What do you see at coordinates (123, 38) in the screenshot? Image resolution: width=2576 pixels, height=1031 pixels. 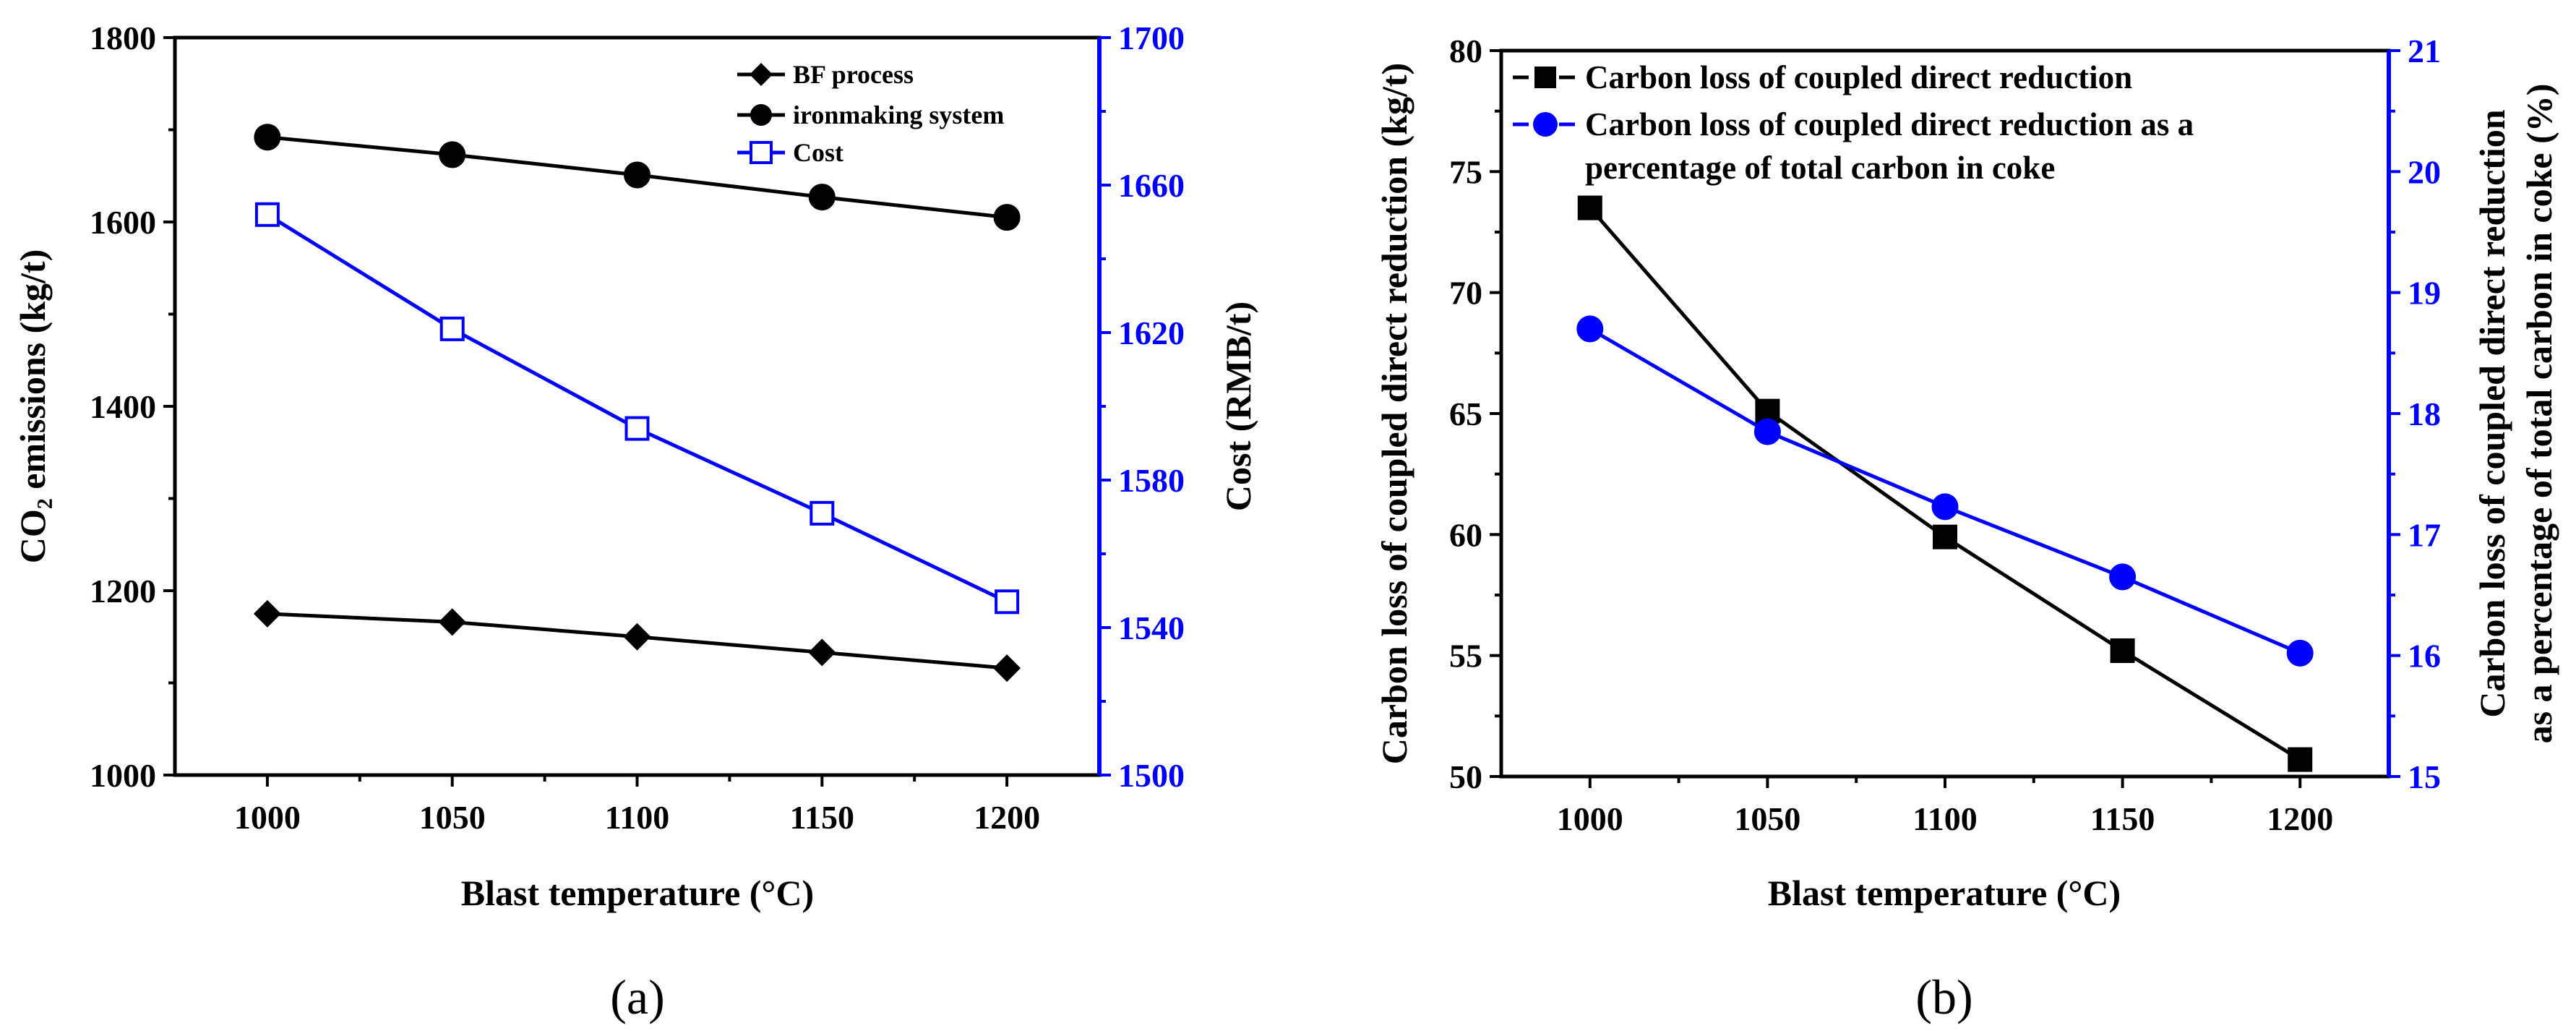 I see `left-y-tick-label: 1800` at bounding box center [123, 38].